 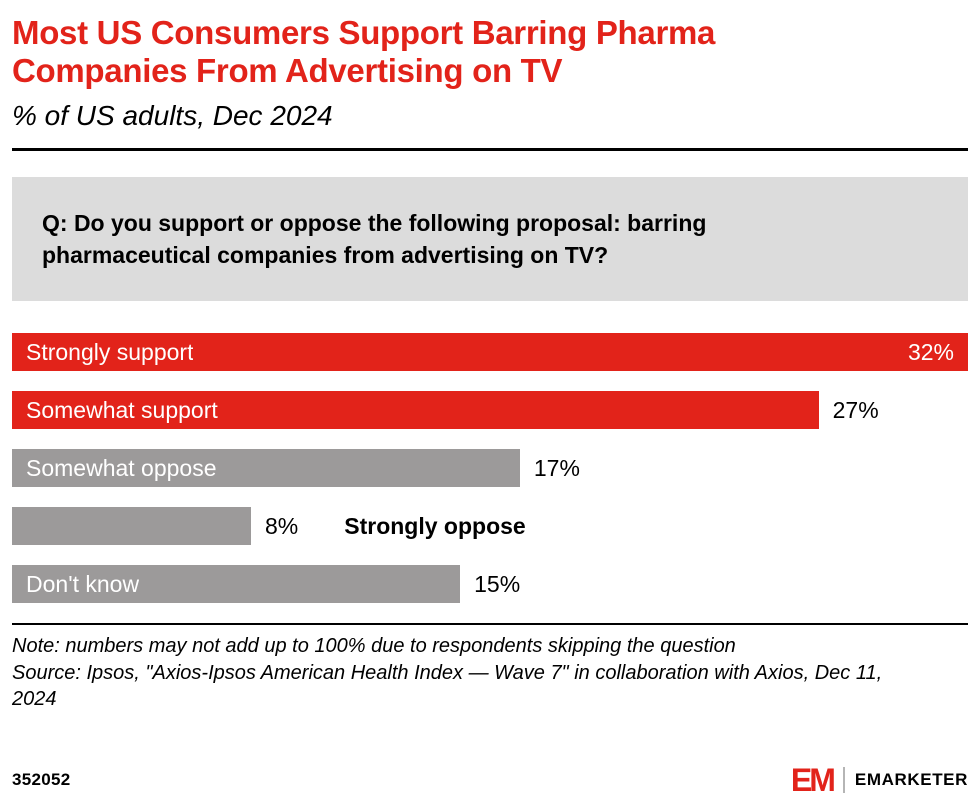 What do you see at coordinates (122, 409) in the screenshot?
I see `bar-category-label: Somewhat support` at bounding box center [122, 409].